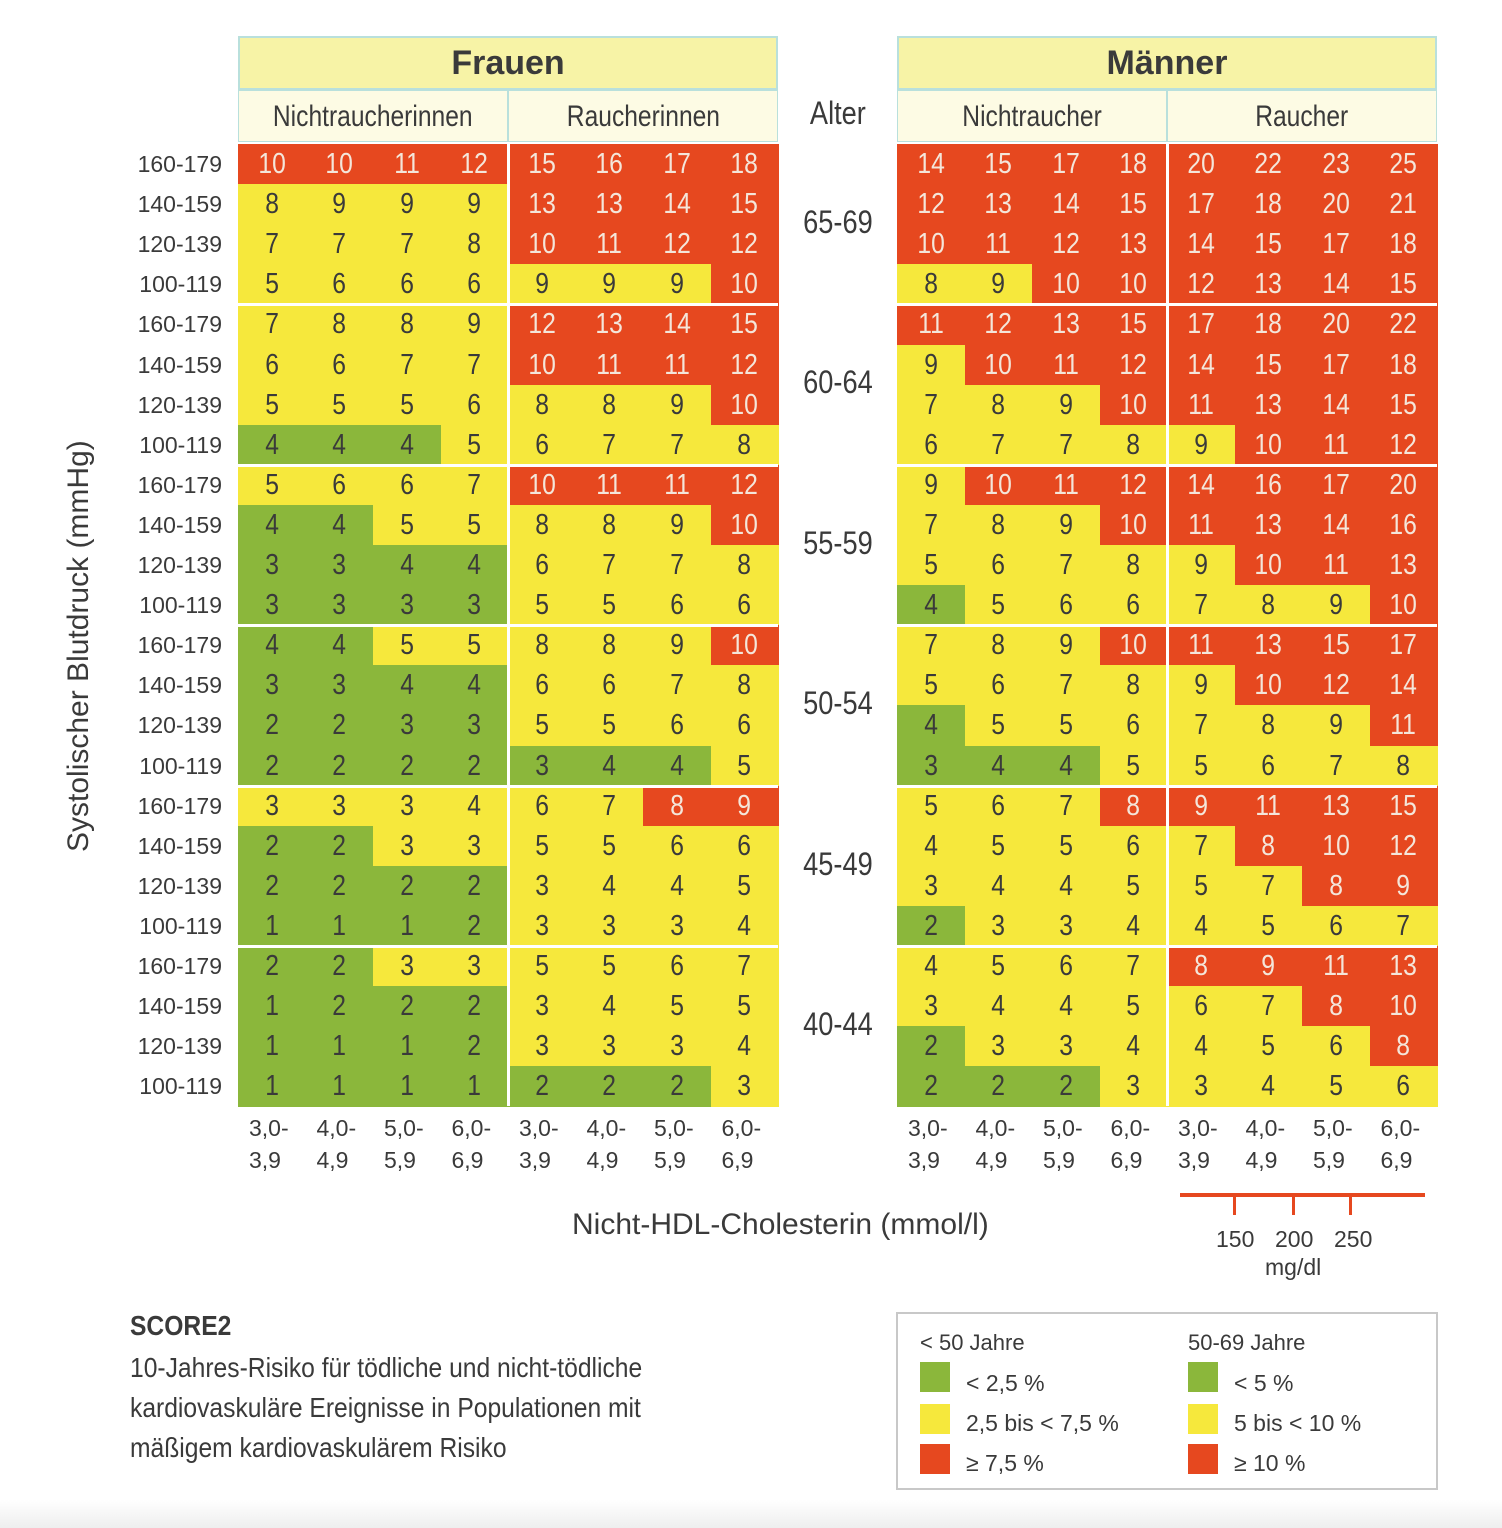 The width and height of the screenshot is (1502, 1528). What do you see at coordinates (1403, 284) in the screenshot?
I see `risk-value: 15` at bounding box center [1403, 284].